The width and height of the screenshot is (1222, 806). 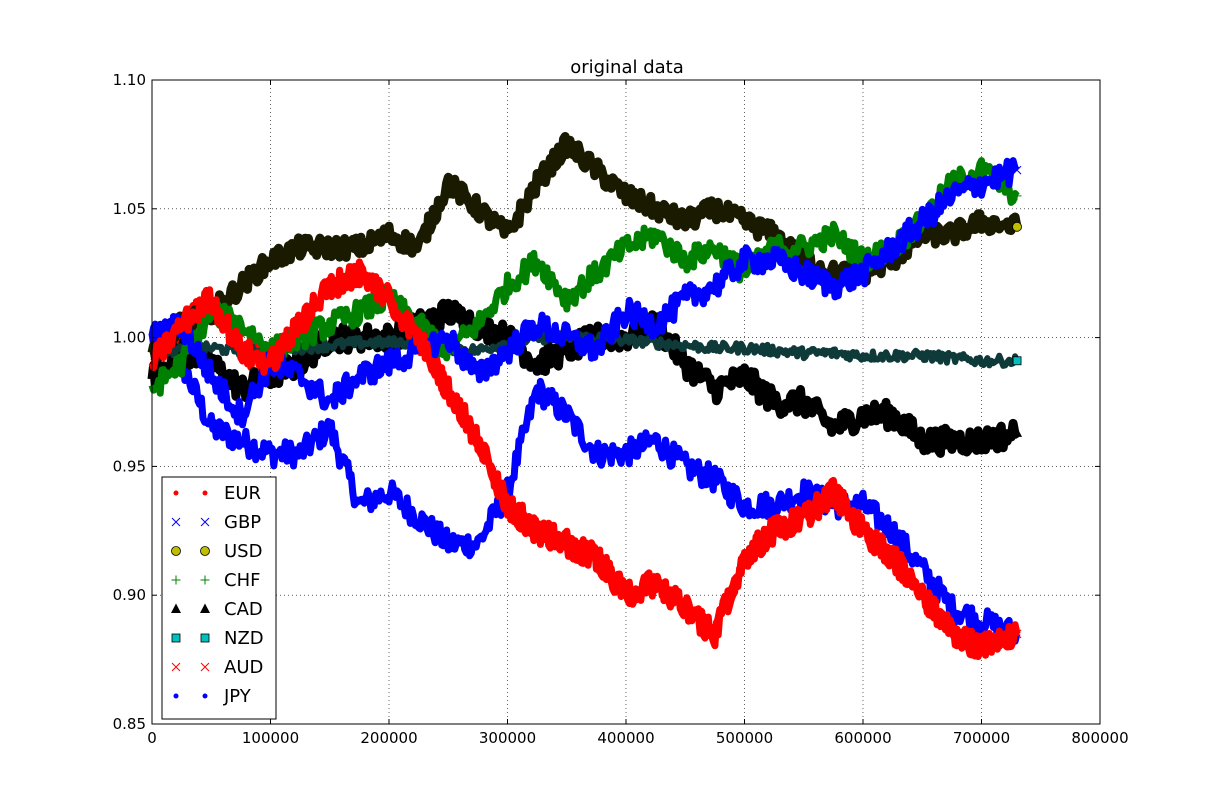 What do you see at coordinates (1017, 196) in the screenshot?
I see `series-end-marker-chf` at bounding box center [1017, 196].